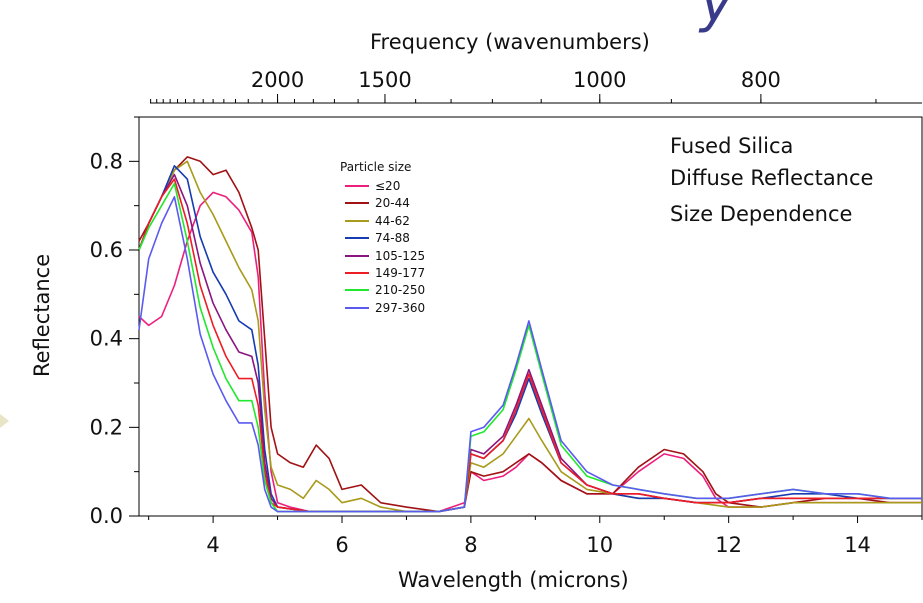  Describe the element at coordinates (400, 273) in the screenshot. I see `legend-label: 149-177` at that location.